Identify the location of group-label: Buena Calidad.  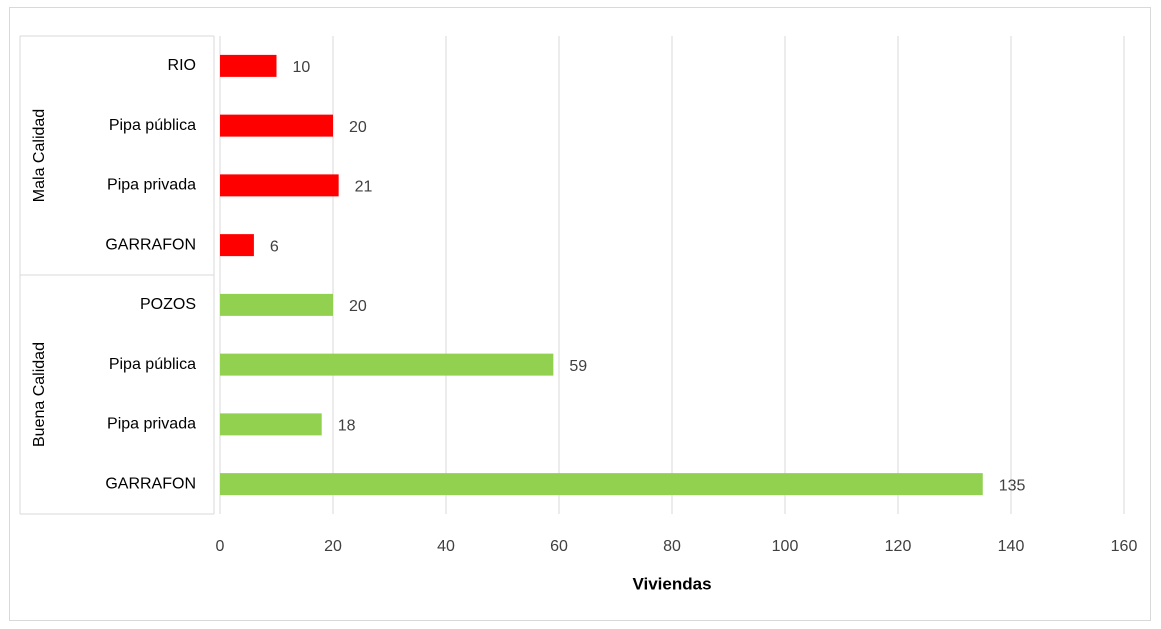
(39, 394).